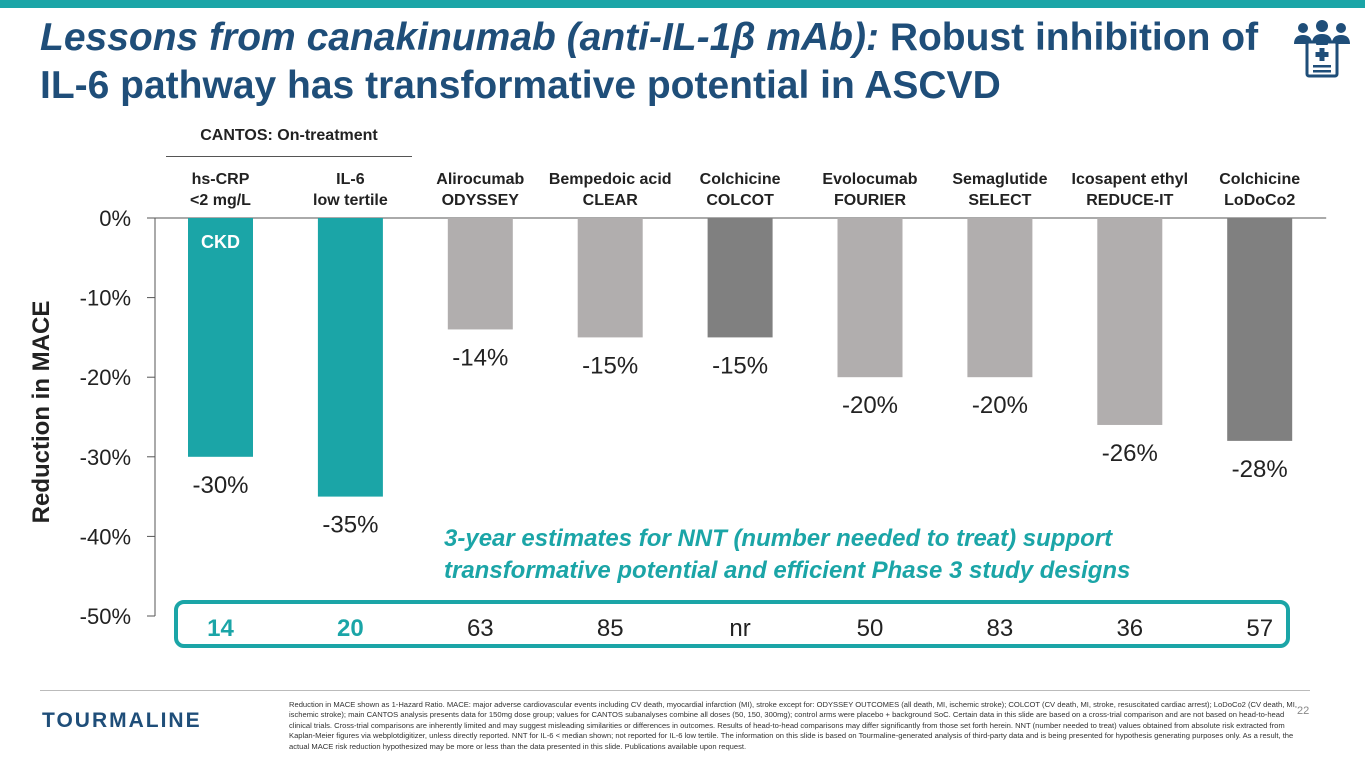  What do you see at coordinates (999, 179) in the screenshot?
I see `category-label: Semaglutide` at bounding box center [999, 179].